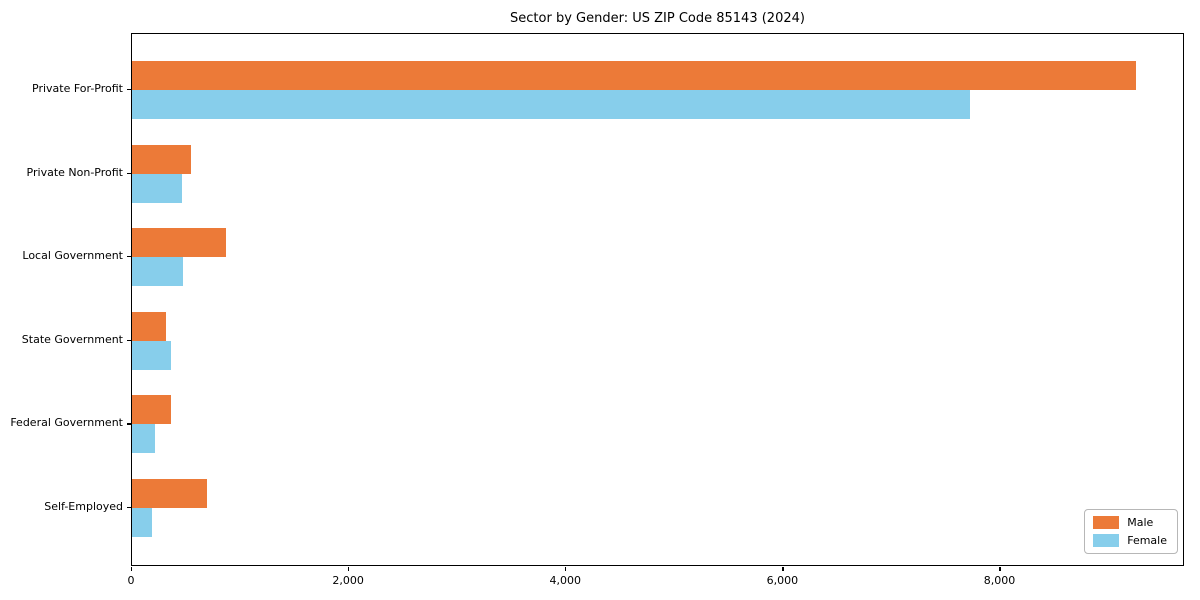 The image size is (1200, 600). What do you see at coordinates (999, 580) in the screenshot?
I see `xtick-label: 8,000` at bounding box center [999, 580].